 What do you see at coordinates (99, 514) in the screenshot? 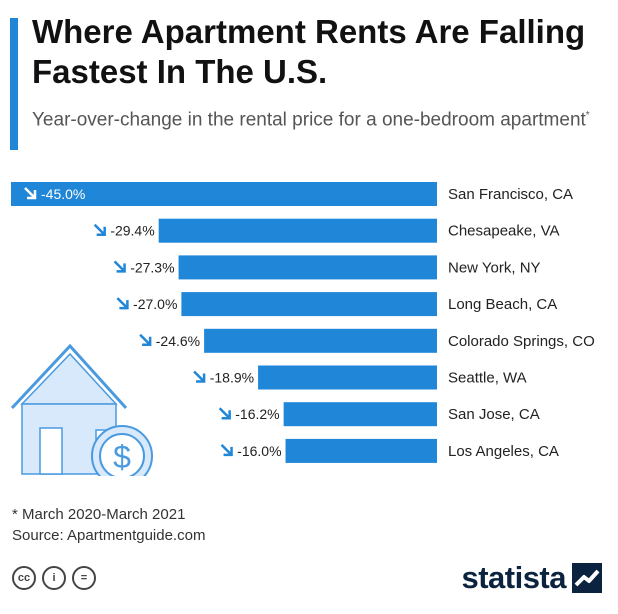
I see `footnote-period: * March 2020-March 2021` at bounding box center [99, 514].